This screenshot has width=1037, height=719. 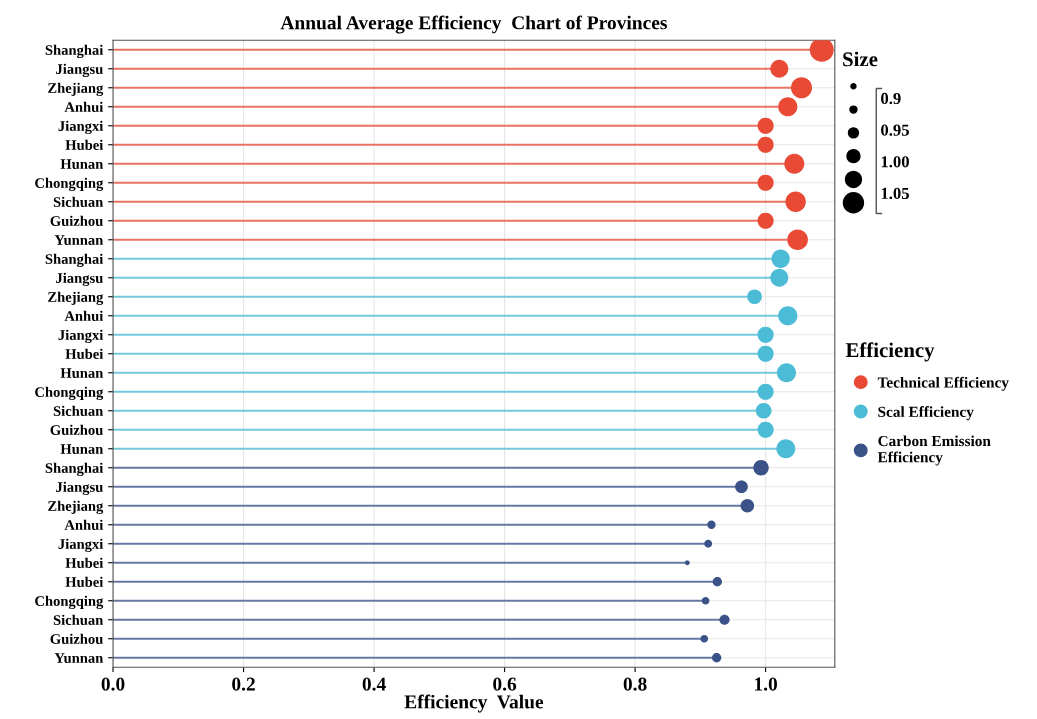 What do you see at coordinates (891, 98) in the screenshot?
I see `text: 0.9` at bounding box center [891, 98].